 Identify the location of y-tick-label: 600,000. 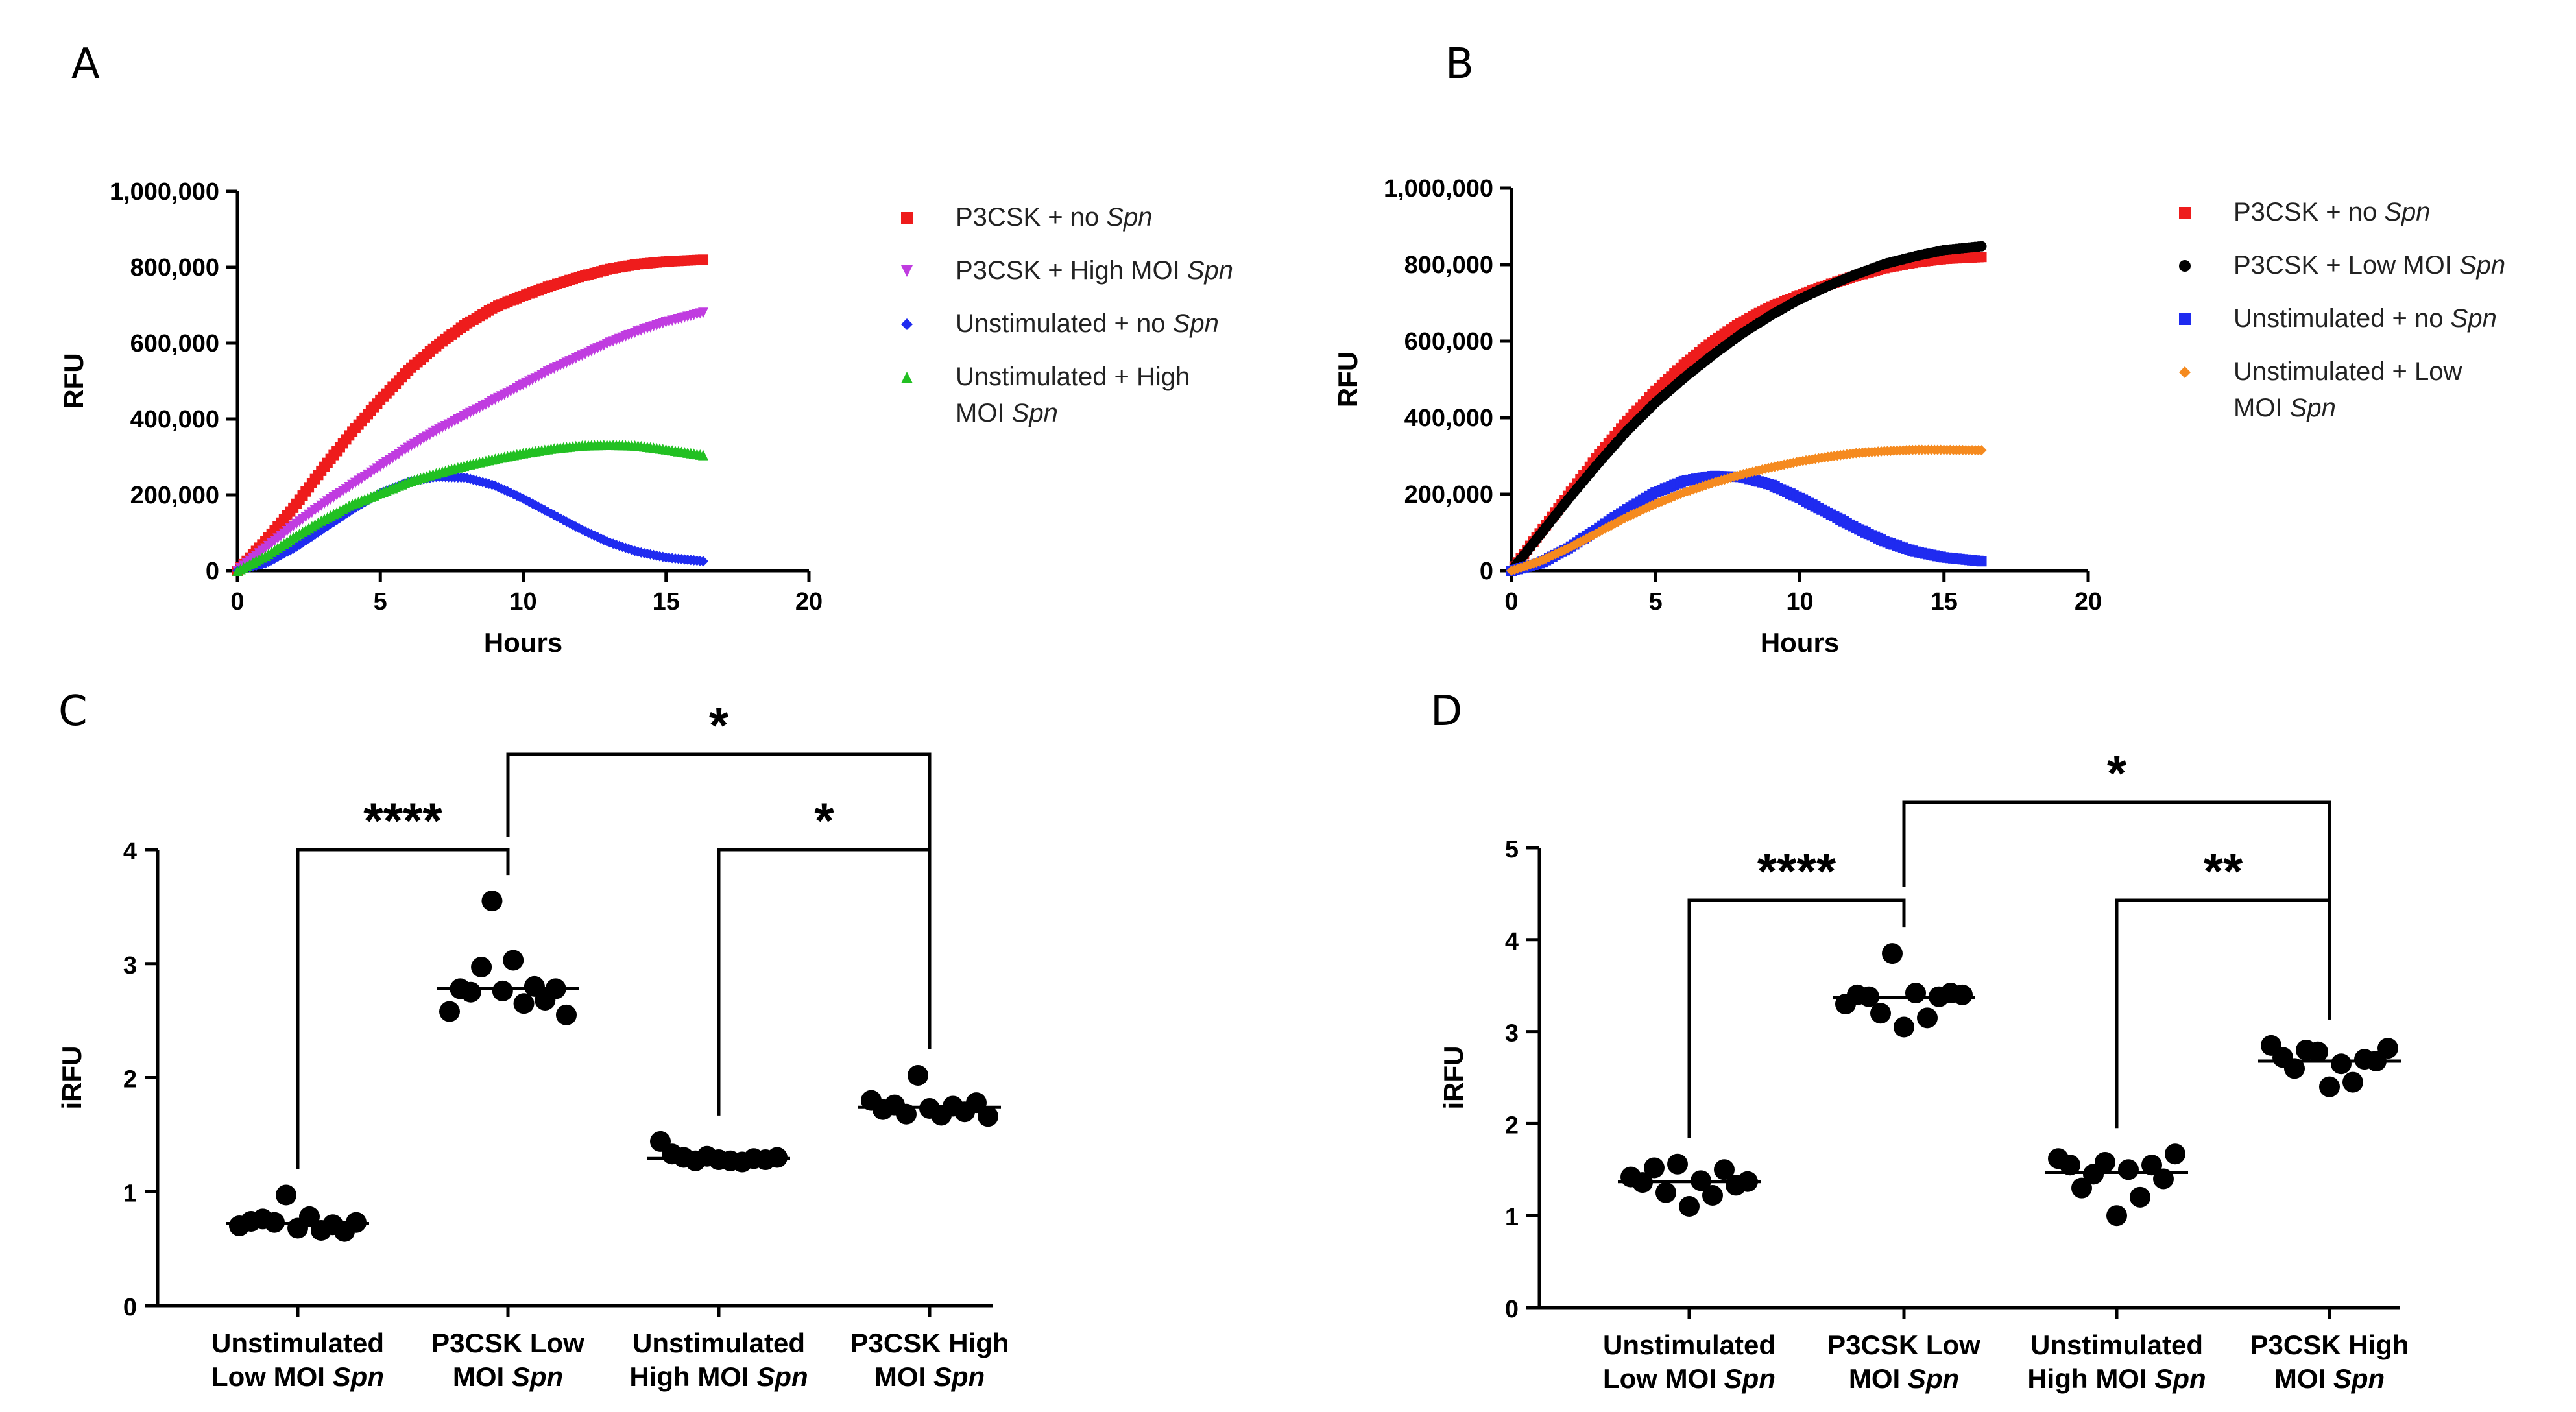
(174, 343).